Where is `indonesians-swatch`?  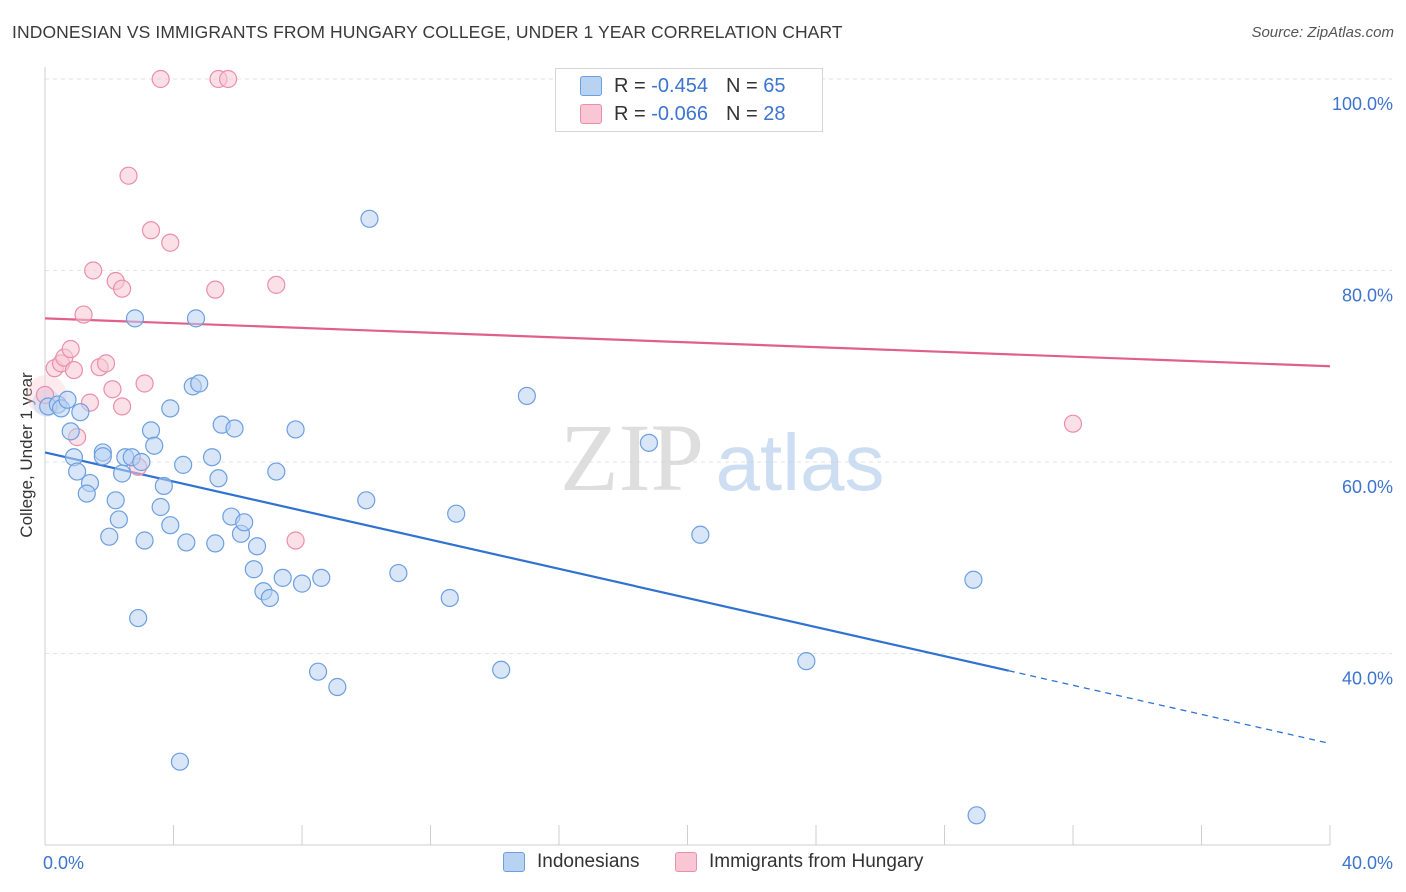 indonesians-swatch is located at coordinates (591, 86).